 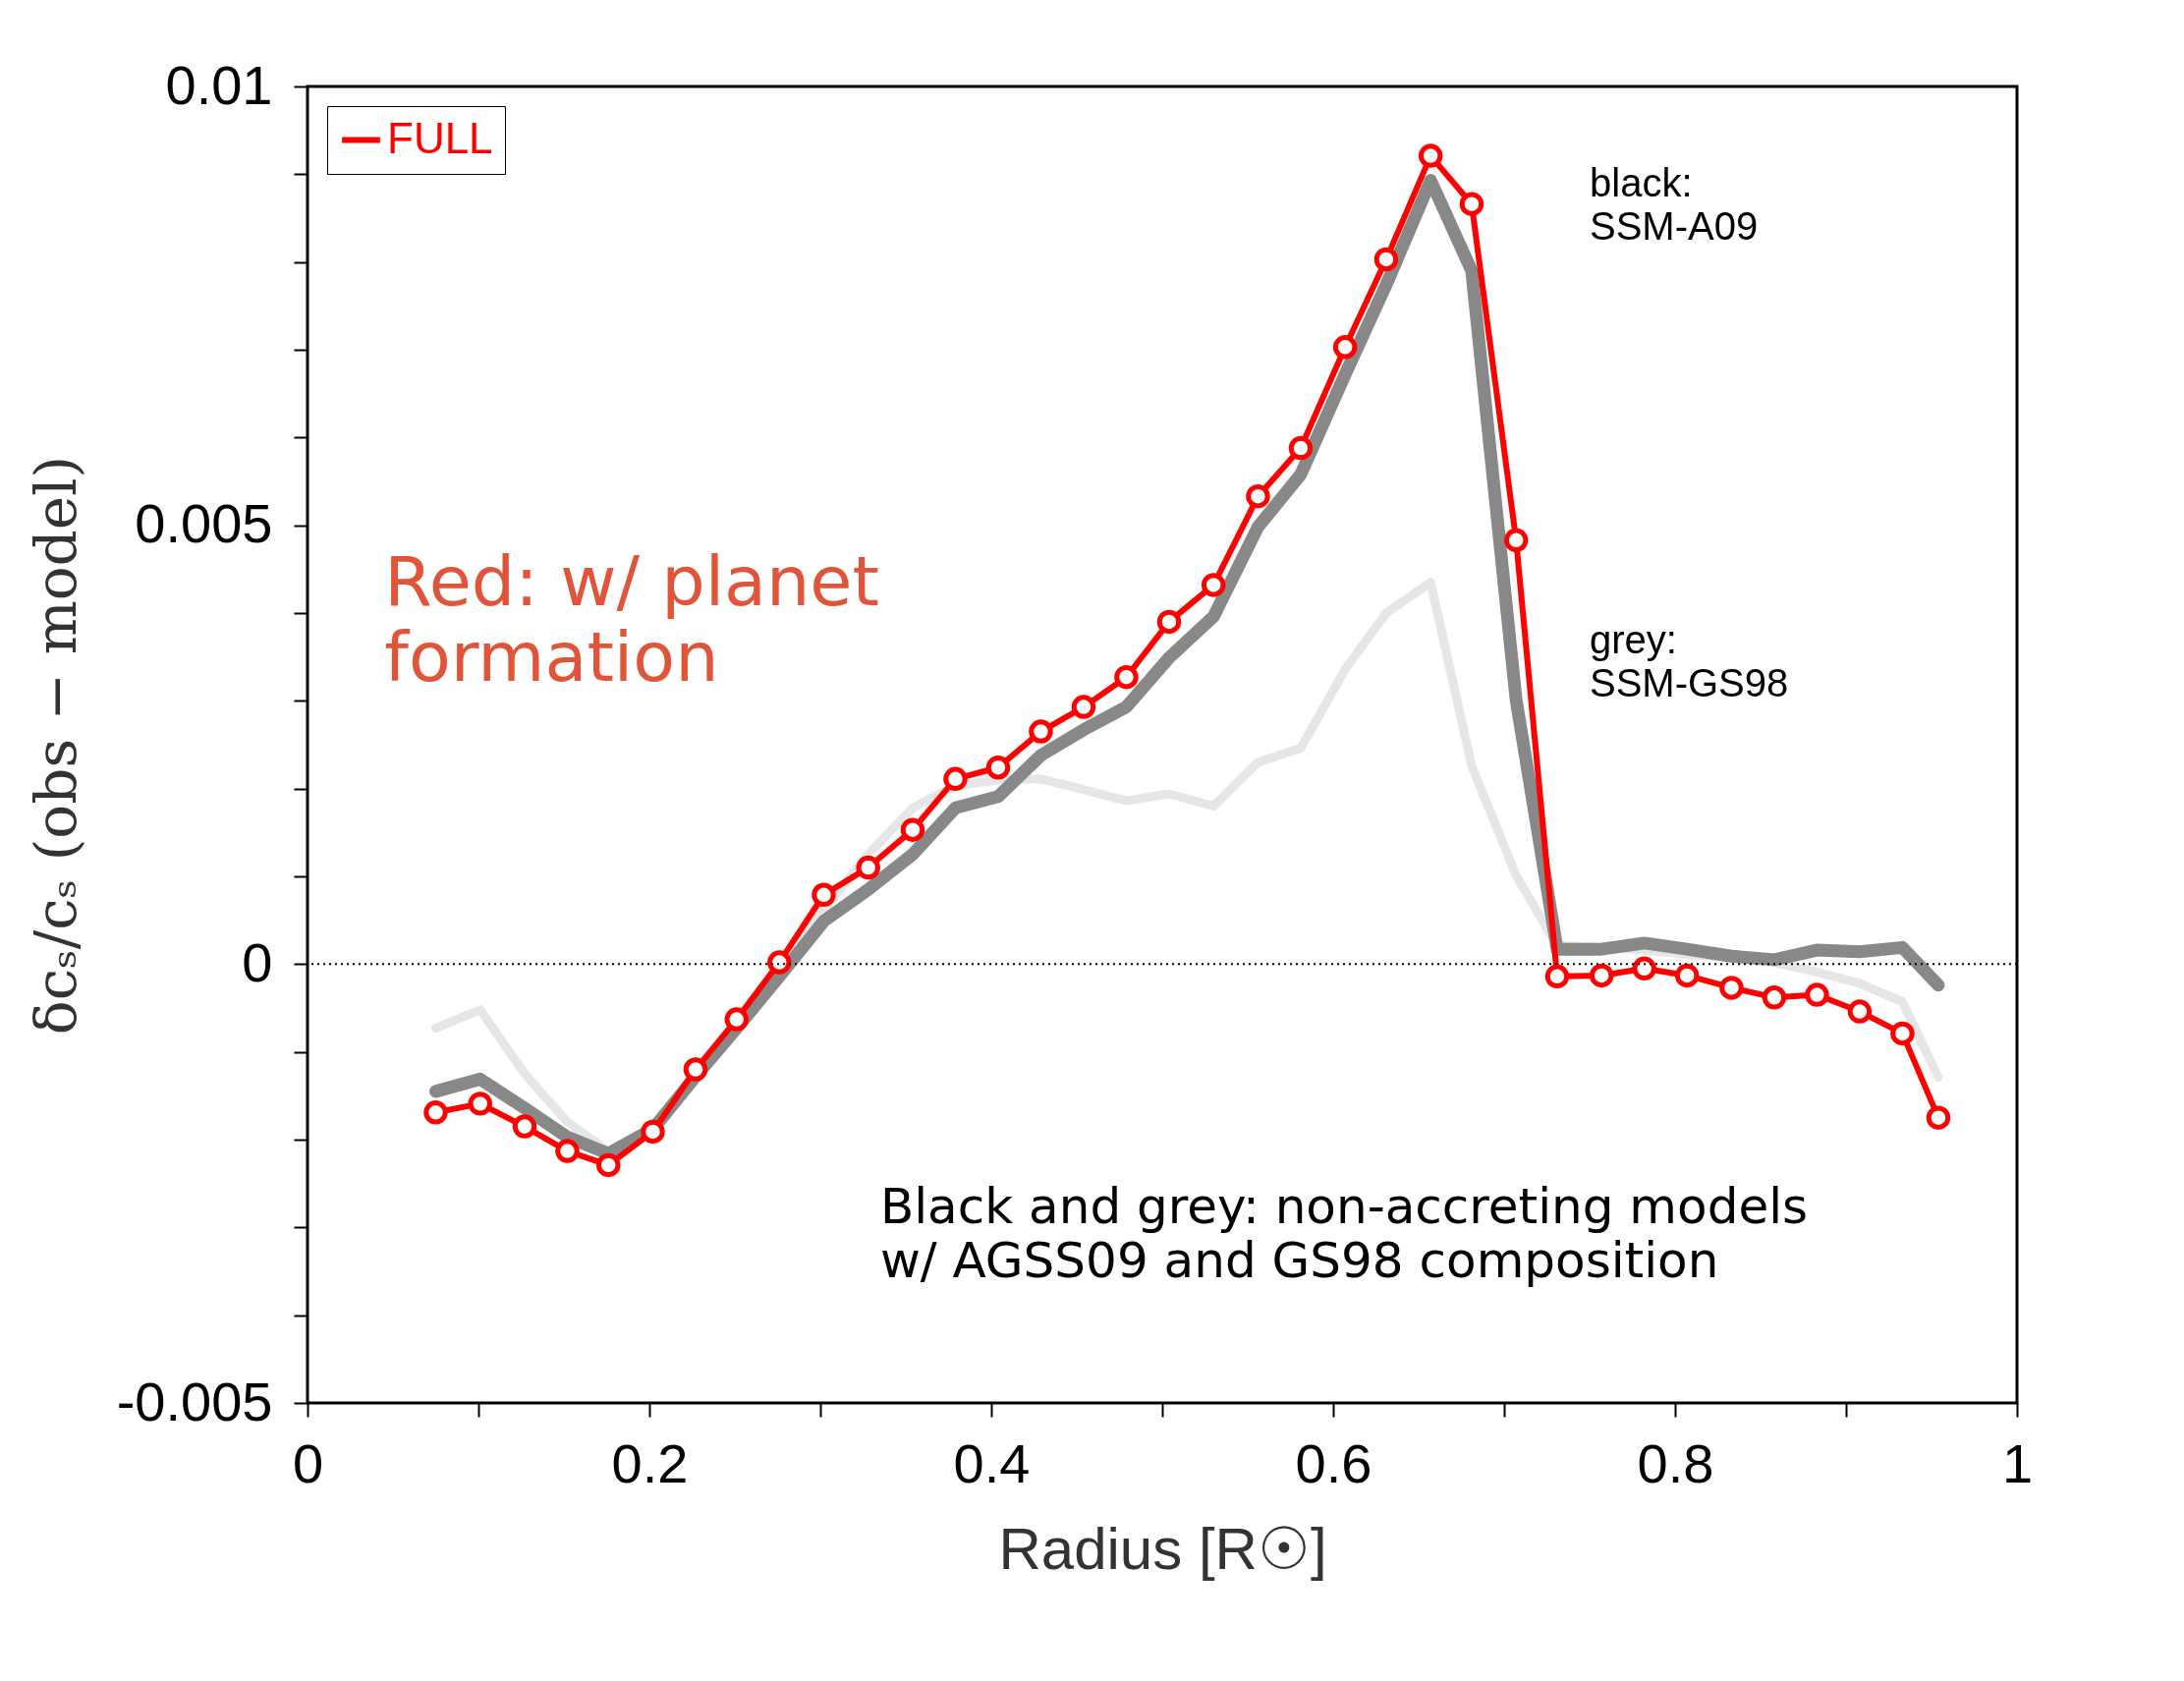 What do you see at coordinates (1675, 1462) in the screenshot?
I see `x-tick-label: 0.8` at bounding box center [1675, 1462].